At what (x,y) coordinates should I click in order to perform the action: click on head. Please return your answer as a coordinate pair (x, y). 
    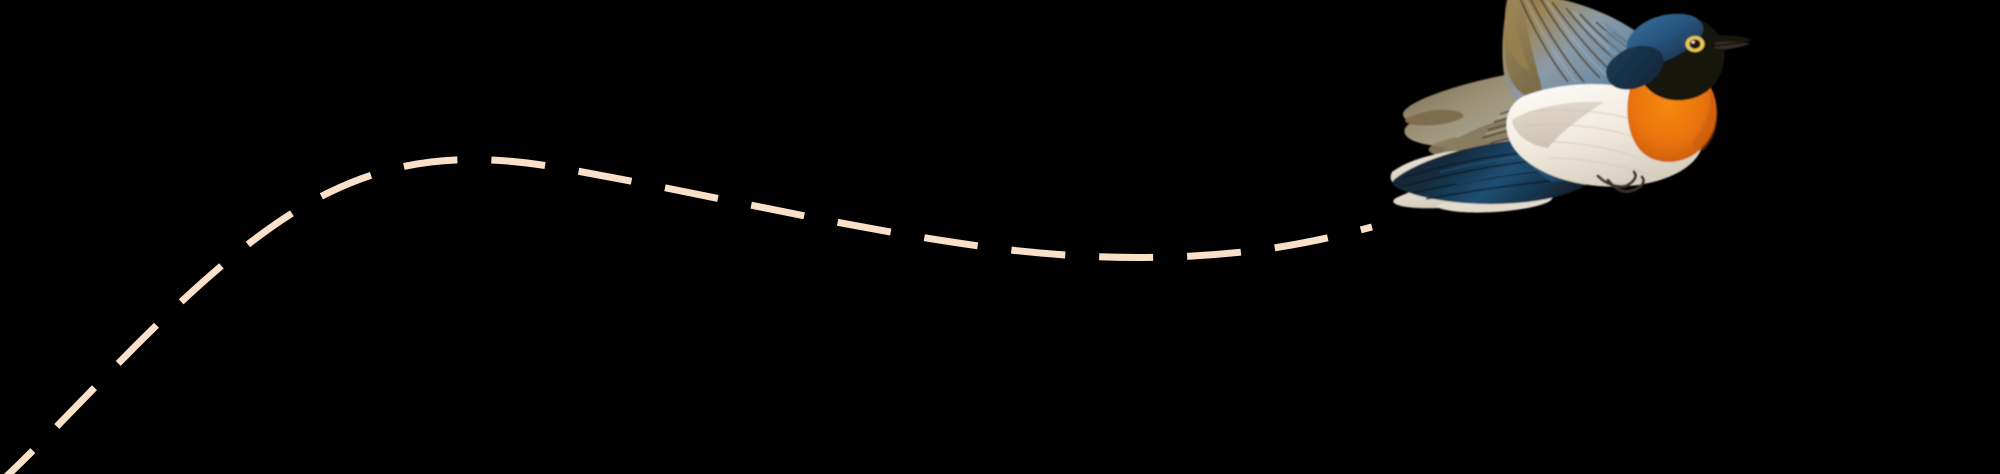
    Looking at the image, I should click on (1678, 57).